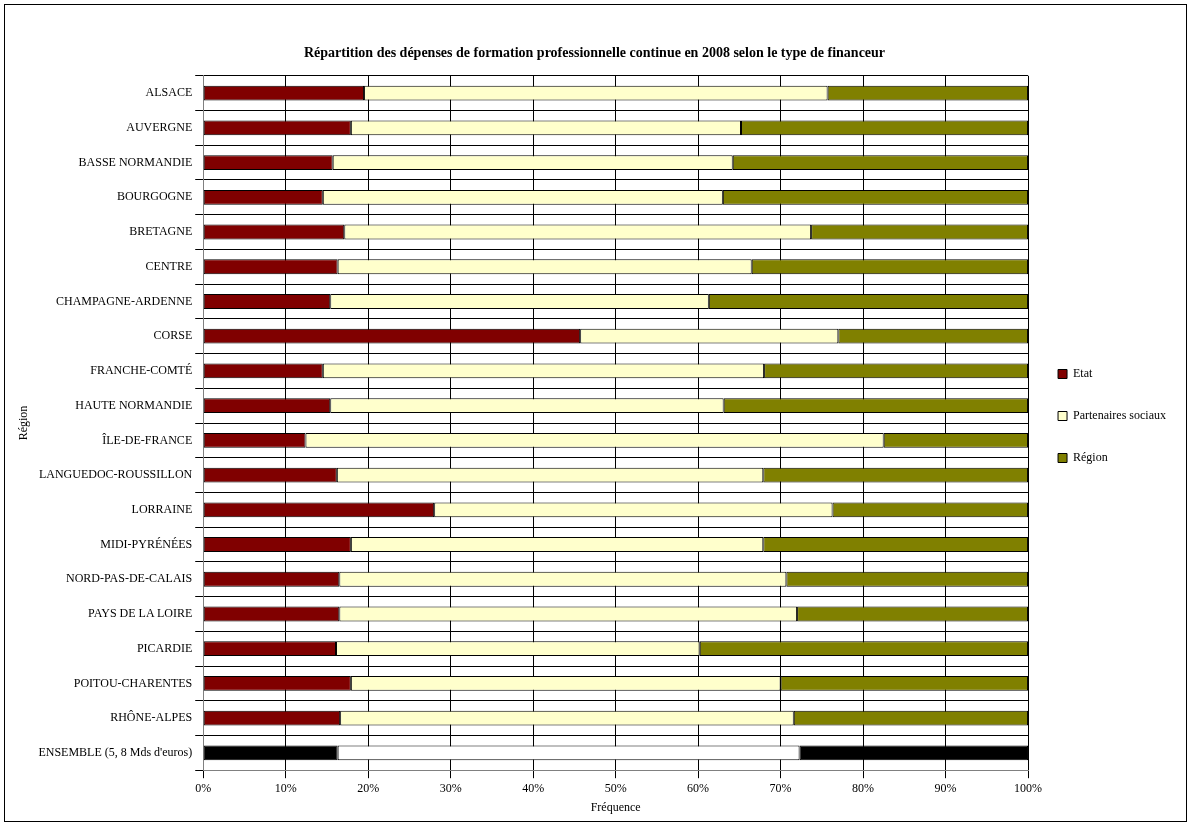  What do you see at coordinates (615, 806) in the screenshot?
I see `x-axis-title: Fréquence` at bounding box center [615, 806].